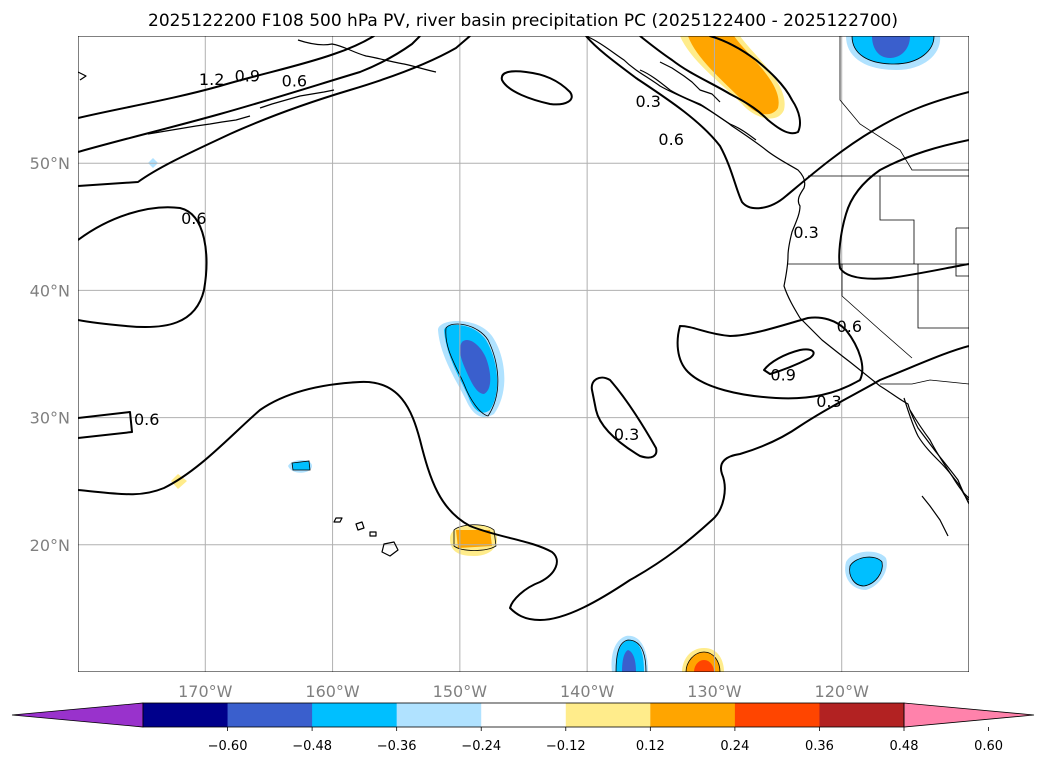 The height and width of the screenshot is (765, 1047). I want to click on colorbar-tick-label: 0.12, so click(650, 746).